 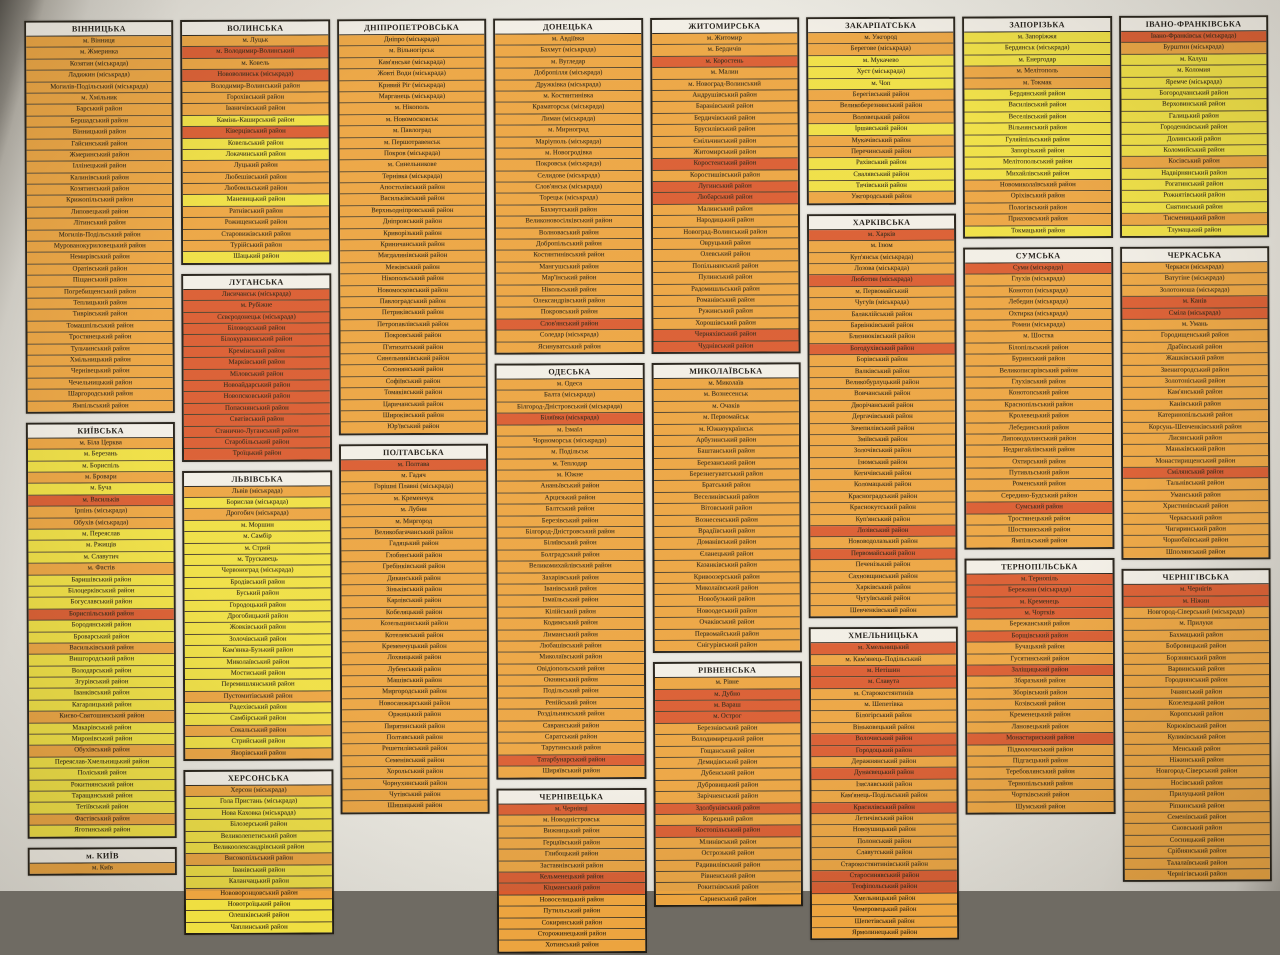 What do you see at coordinates (1196, 749) in the screenshot?
I see `zone-row: Менський район` at bounding box center [1196, 749].